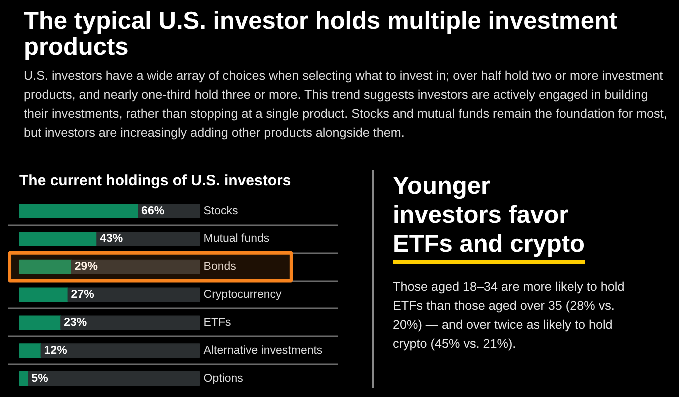  I want to click on y-tick-label: Alternative investments, so click(263, 350).